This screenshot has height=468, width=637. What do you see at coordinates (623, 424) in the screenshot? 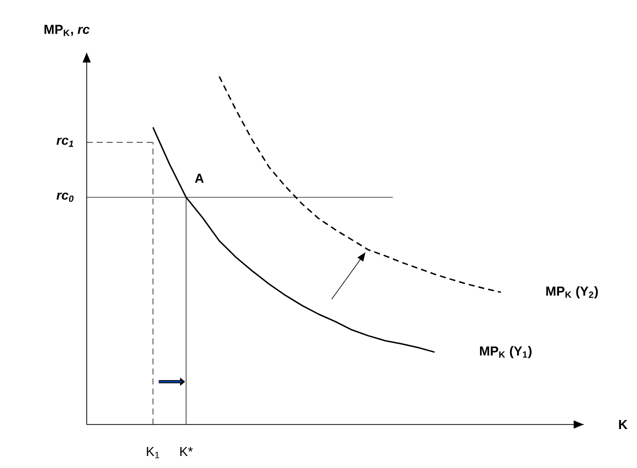
I see `x-axis-title: K` at bounding box center [623, 424].